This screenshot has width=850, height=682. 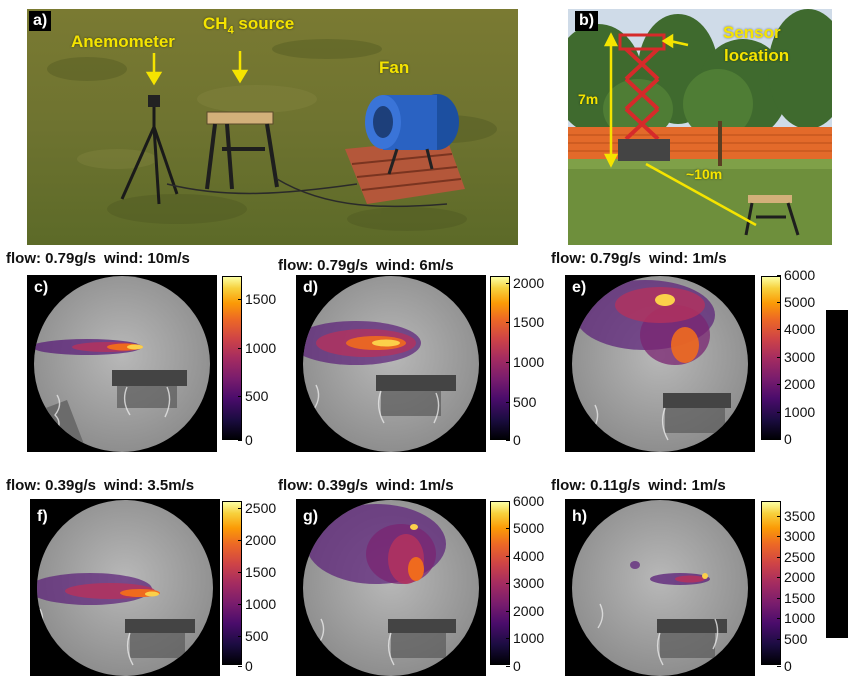 I want to click on panel-f-flow: flow: 0.39g/s, so click(x=51, y=485).